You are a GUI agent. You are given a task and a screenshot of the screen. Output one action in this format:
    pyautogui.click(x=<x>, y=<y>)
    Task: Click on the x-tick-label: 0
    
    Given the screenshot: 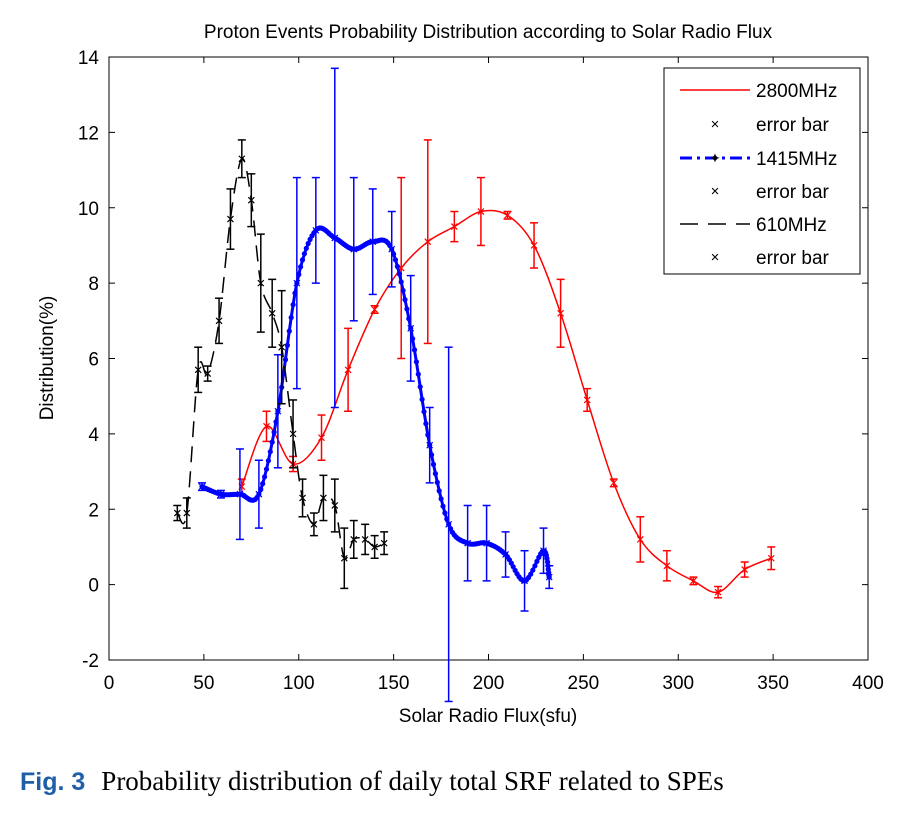 What is the action you would take?
    pyautogui.click(x=109, y=683)
    